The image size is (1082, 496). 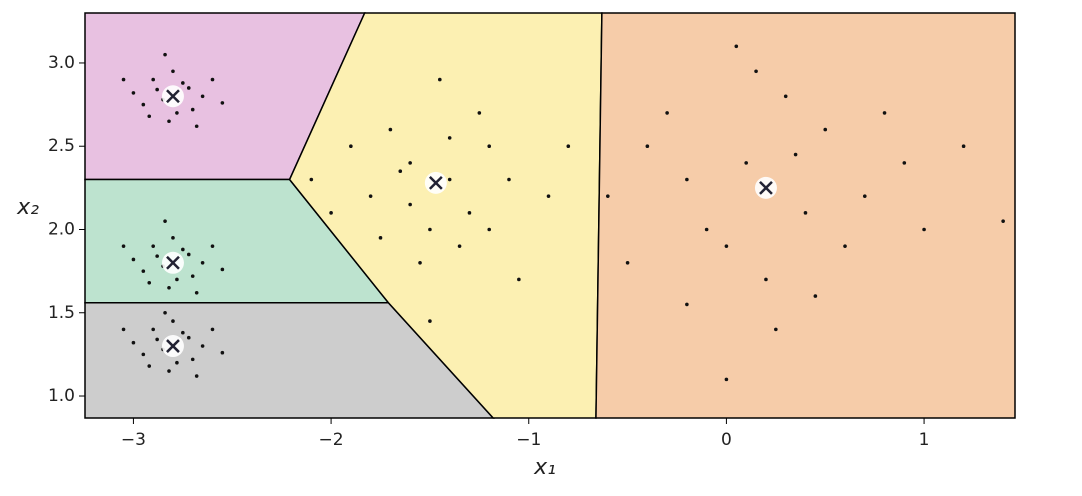 I want to click on y-tick-label: 1.0, so click(x=61, y=396).